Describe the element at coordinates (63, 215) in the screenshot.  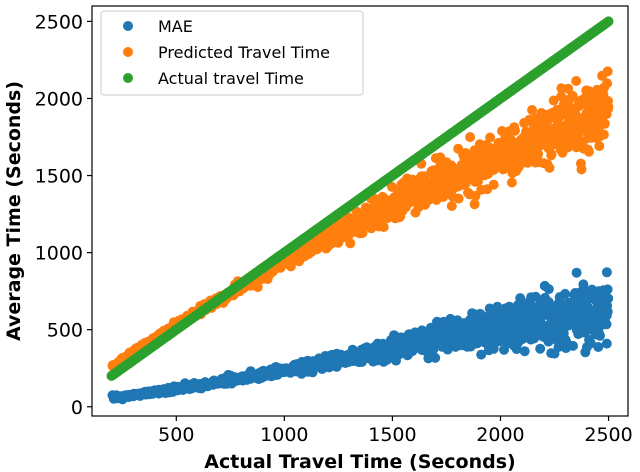
I see `y-axis-ticks: 0 500 1000 1500 2000 2500` at that location.